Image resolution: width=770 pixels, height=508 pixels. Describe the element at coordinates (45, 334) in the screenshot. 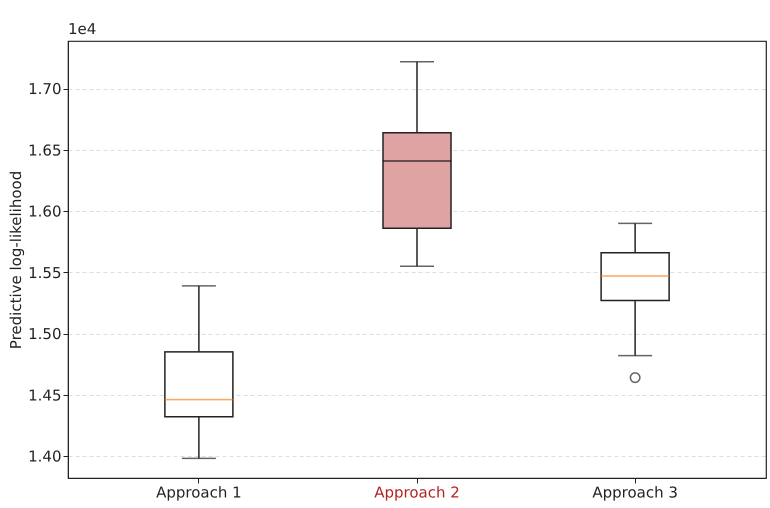

I see `y-tick-label: 1.50` at that location.